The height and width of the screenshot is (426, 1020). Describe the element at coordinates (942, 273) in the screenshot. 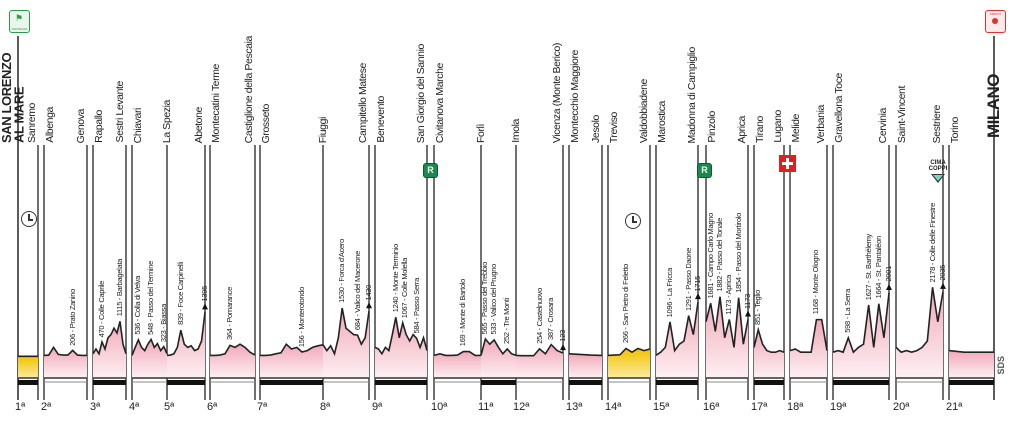

I see `summit-finish-elevation: 2035` at that location.